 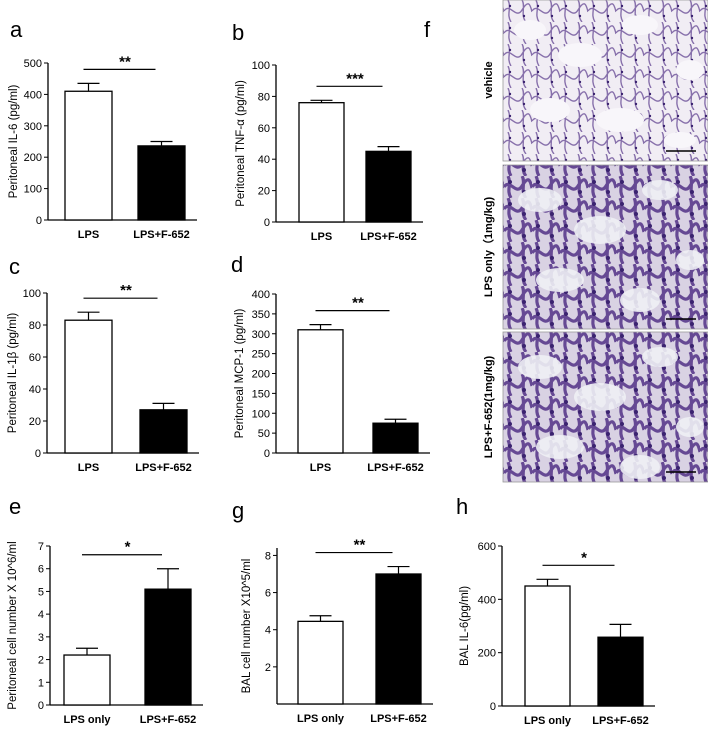 What do you see at coordinates (264, 129) in the screenshot?
I see `y-tick-label: 60` at bounding box center [264, 129].